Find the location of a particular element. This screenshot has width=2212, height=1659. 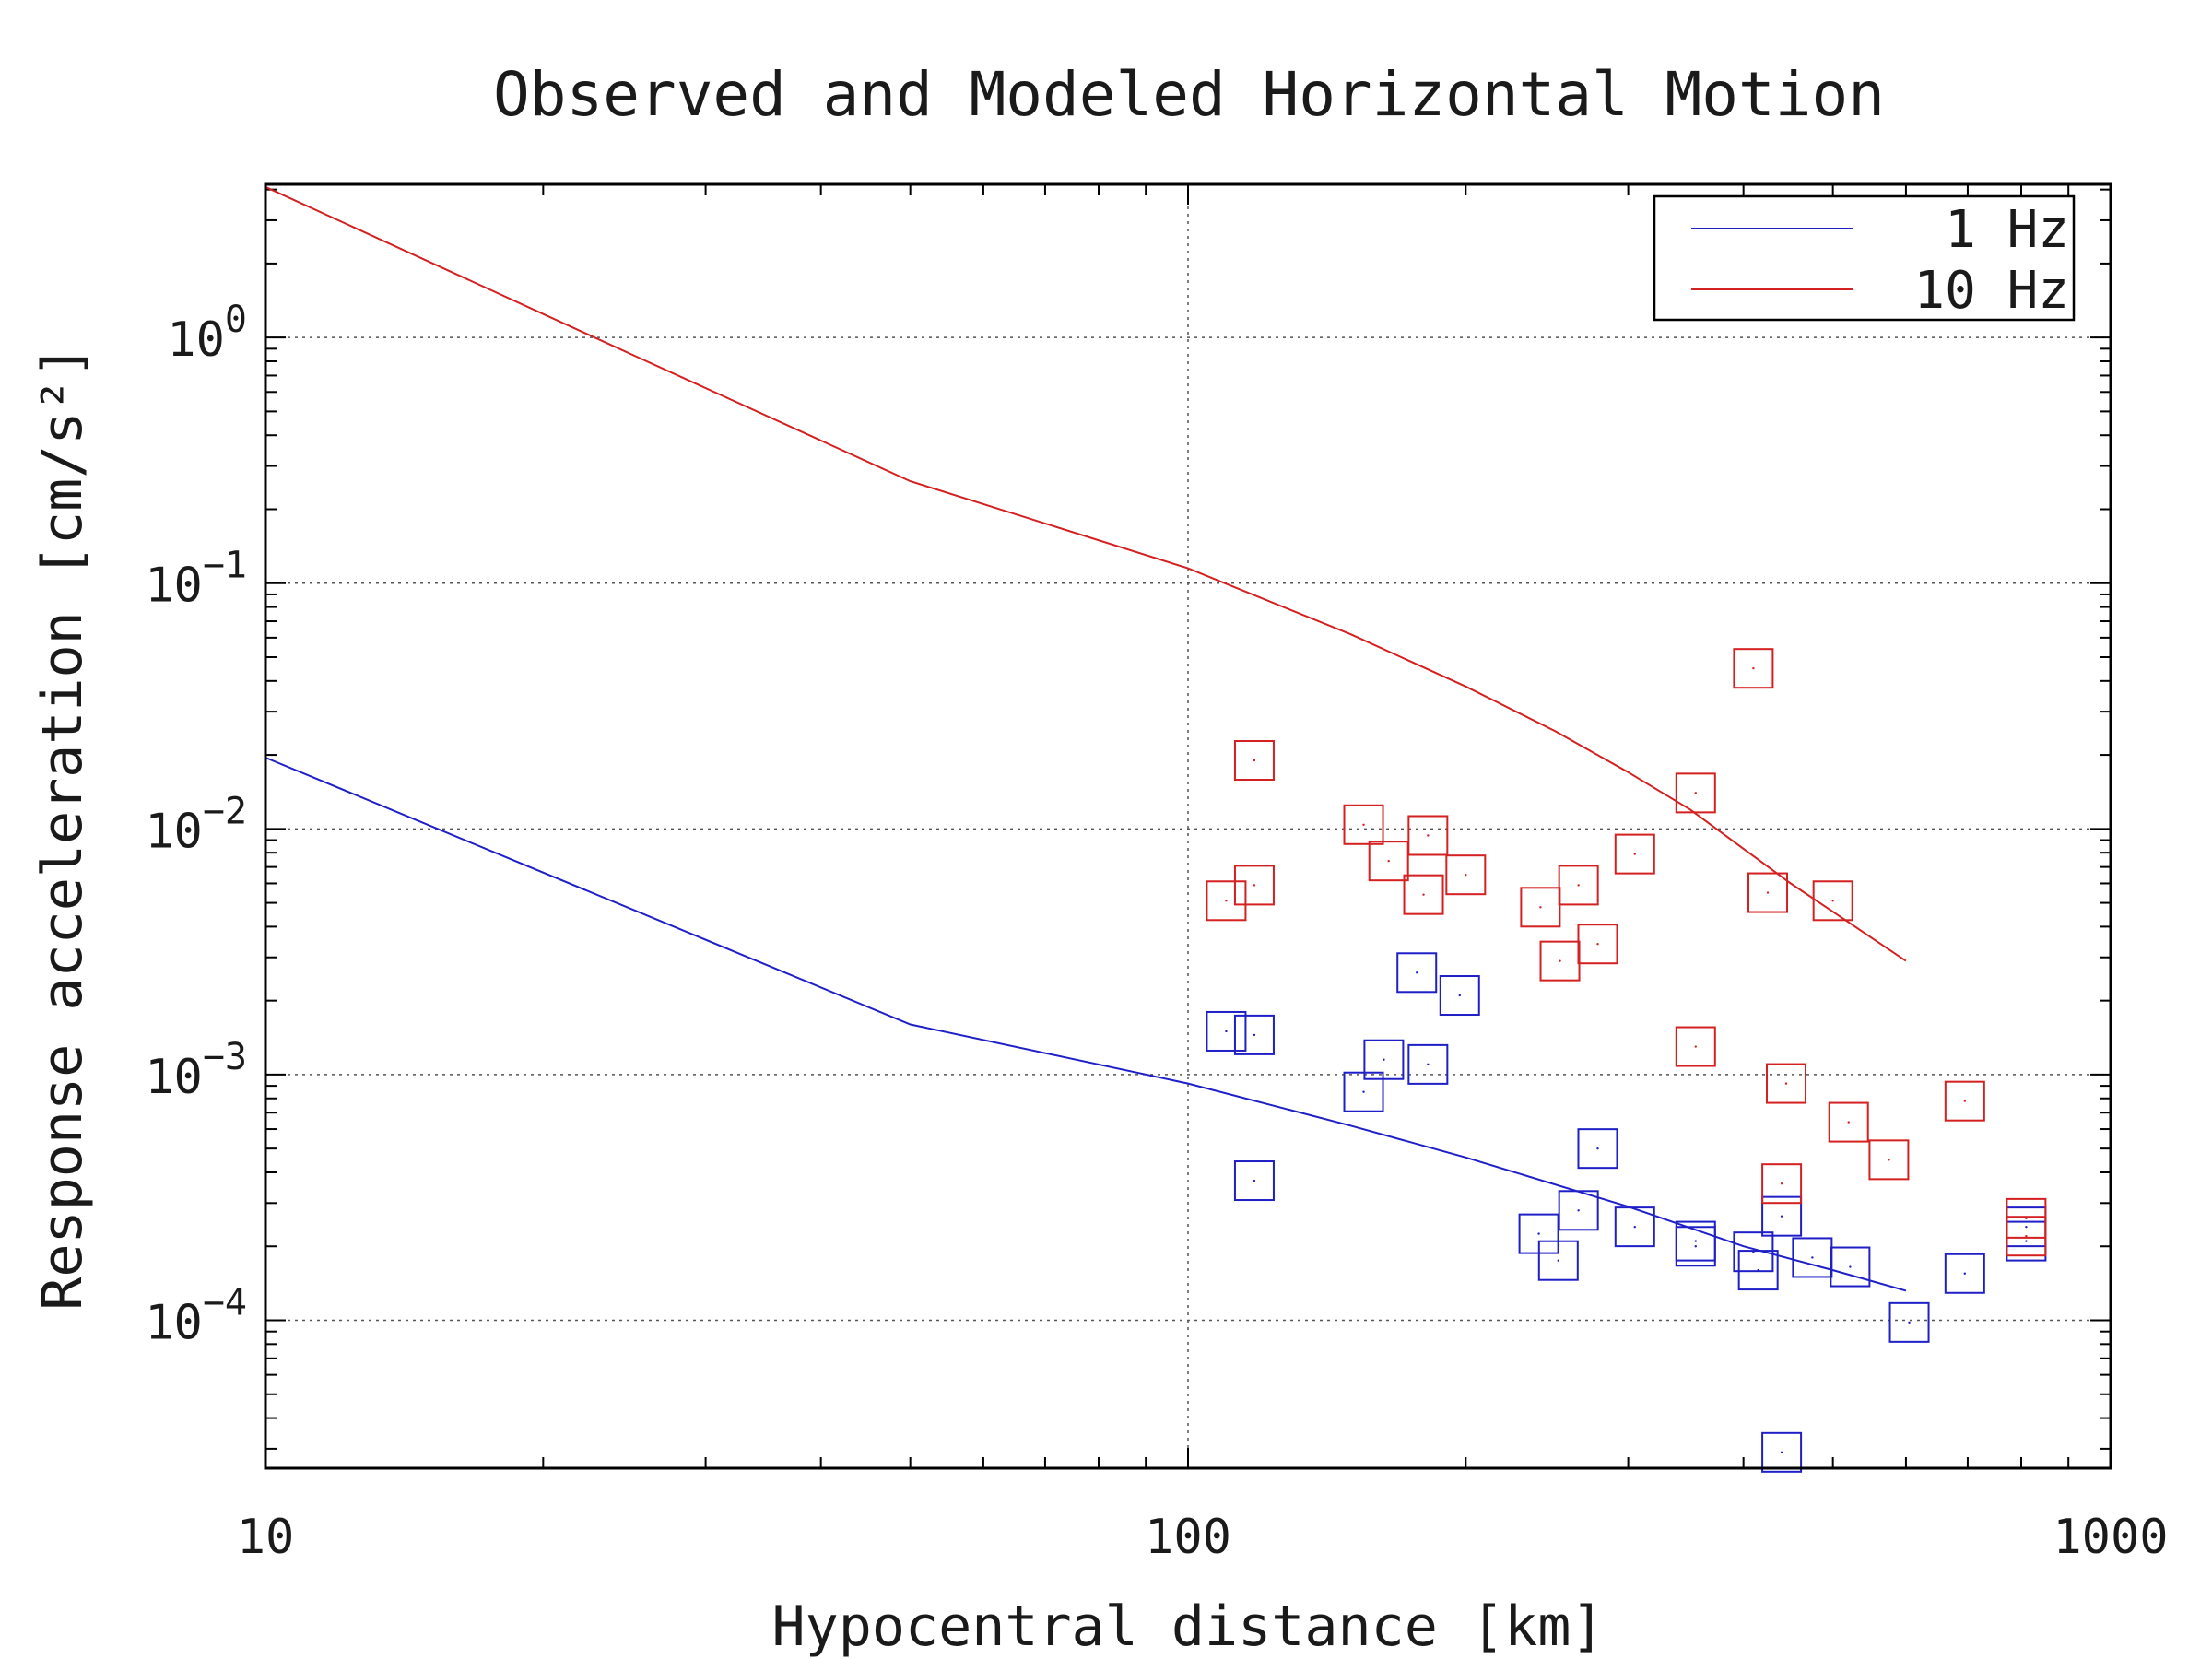

y-tick-exponent: −3 is located at coordinates (225, 1057).